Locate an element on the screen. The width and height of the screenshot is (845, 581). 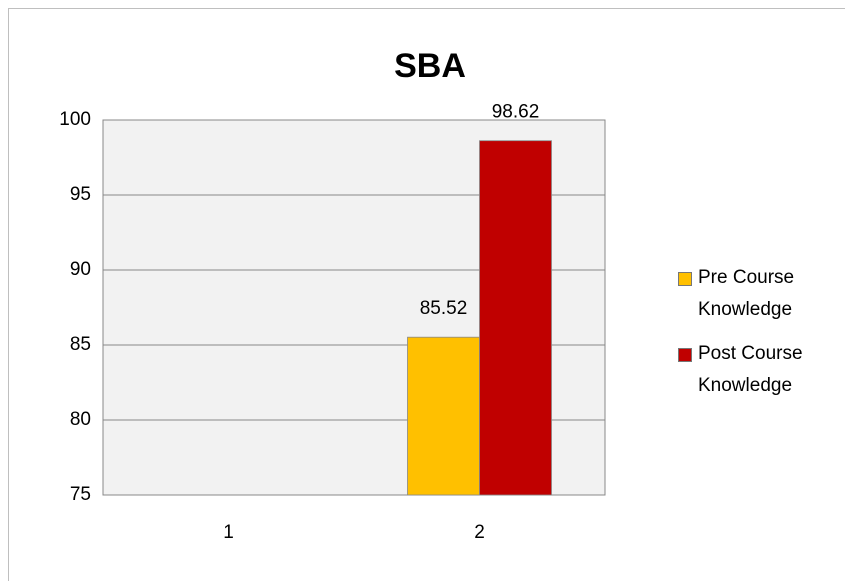
data-label: 85.52 is located at coordinates (444, 308).